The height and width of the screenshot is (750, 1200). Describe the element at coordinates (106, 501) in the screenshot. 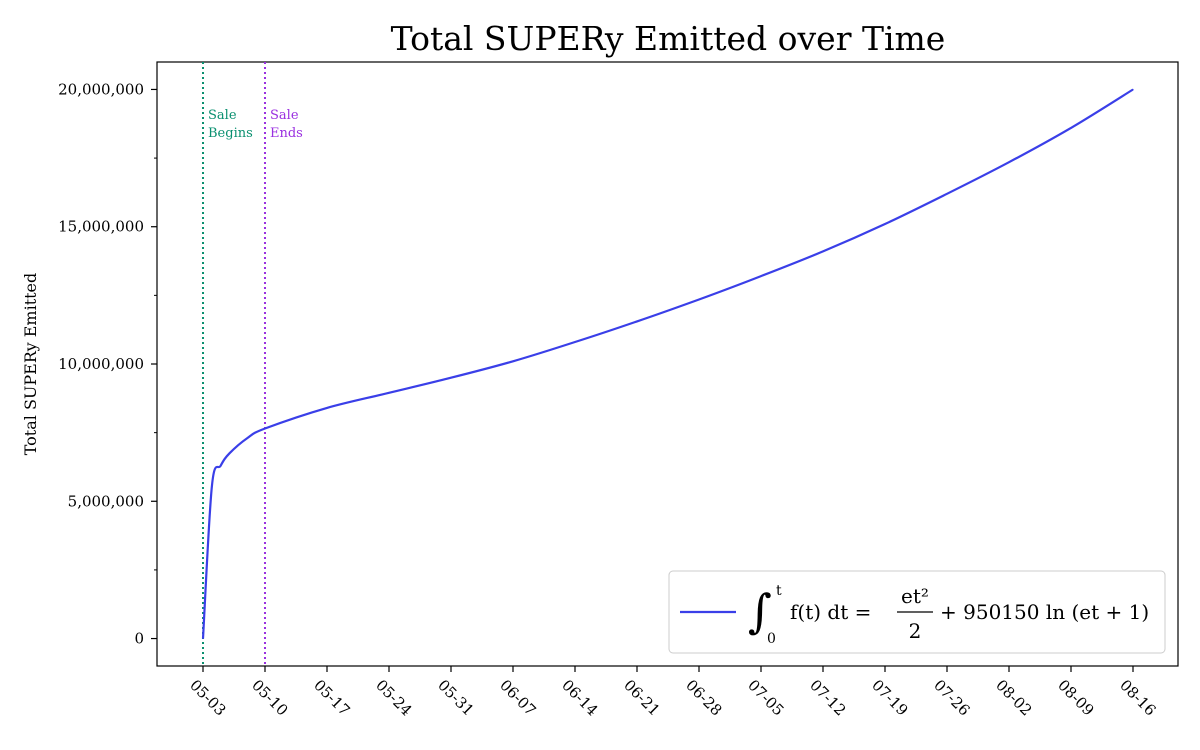

I see `y-tick-label: 5,000,000` at that location.